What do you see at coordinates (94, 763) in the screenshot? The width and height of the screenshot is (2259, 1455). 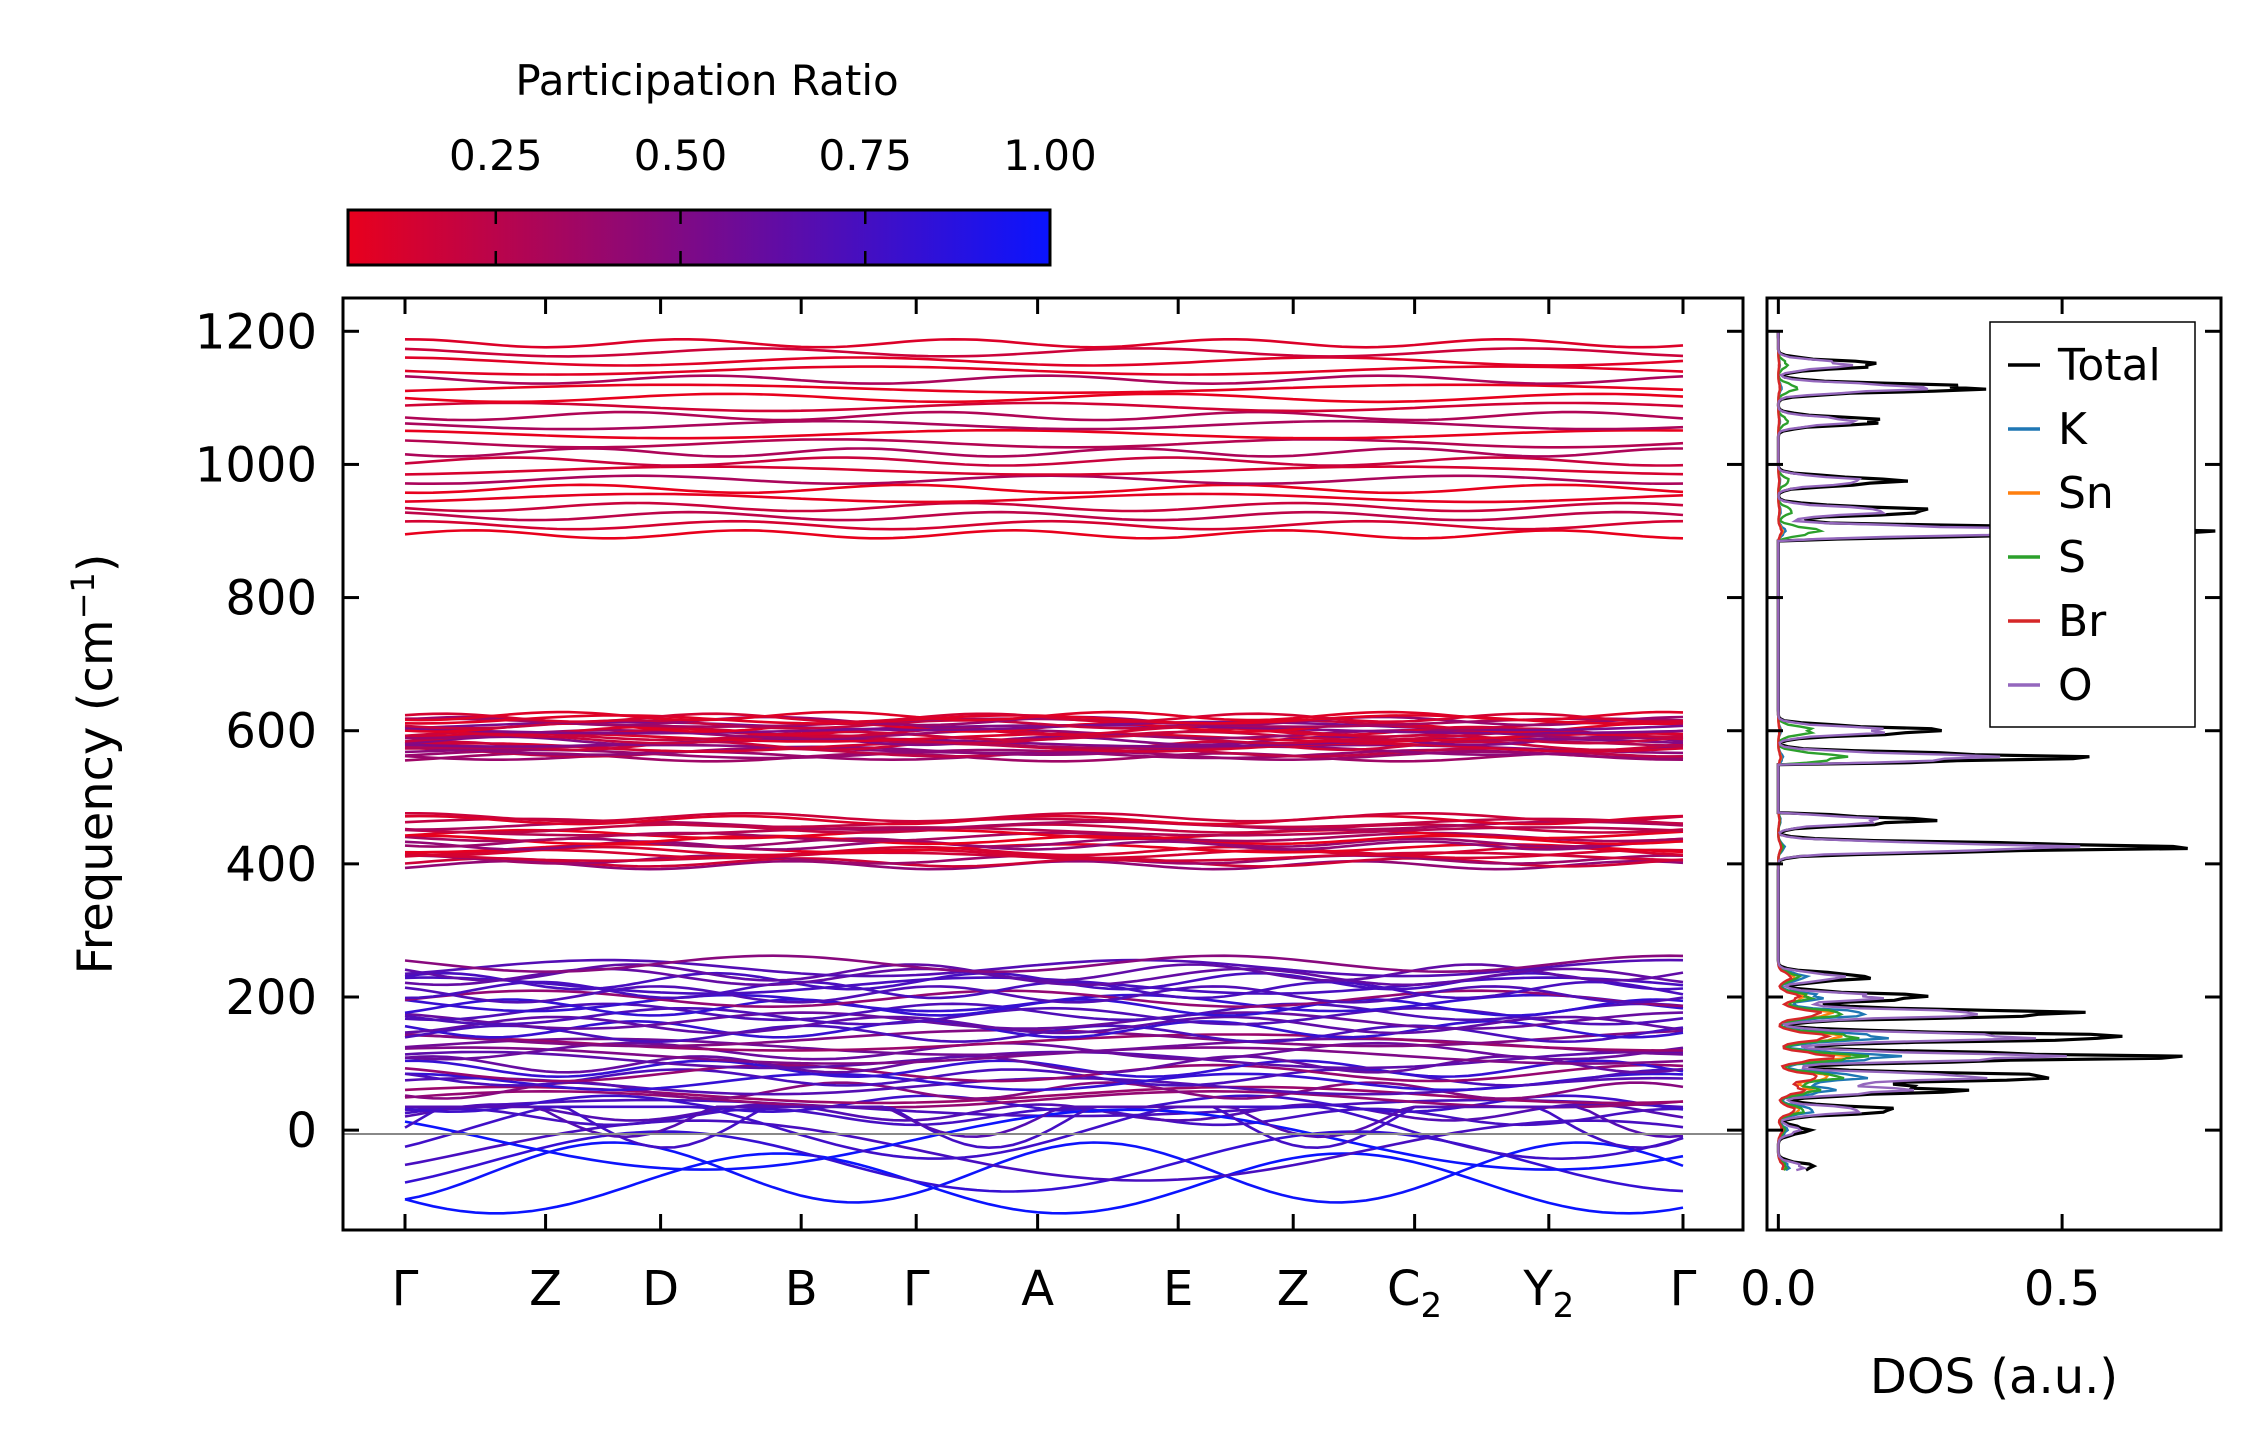 I see `y-axis-title: Frequency (cm−1)` at bounding box center [94, 763].